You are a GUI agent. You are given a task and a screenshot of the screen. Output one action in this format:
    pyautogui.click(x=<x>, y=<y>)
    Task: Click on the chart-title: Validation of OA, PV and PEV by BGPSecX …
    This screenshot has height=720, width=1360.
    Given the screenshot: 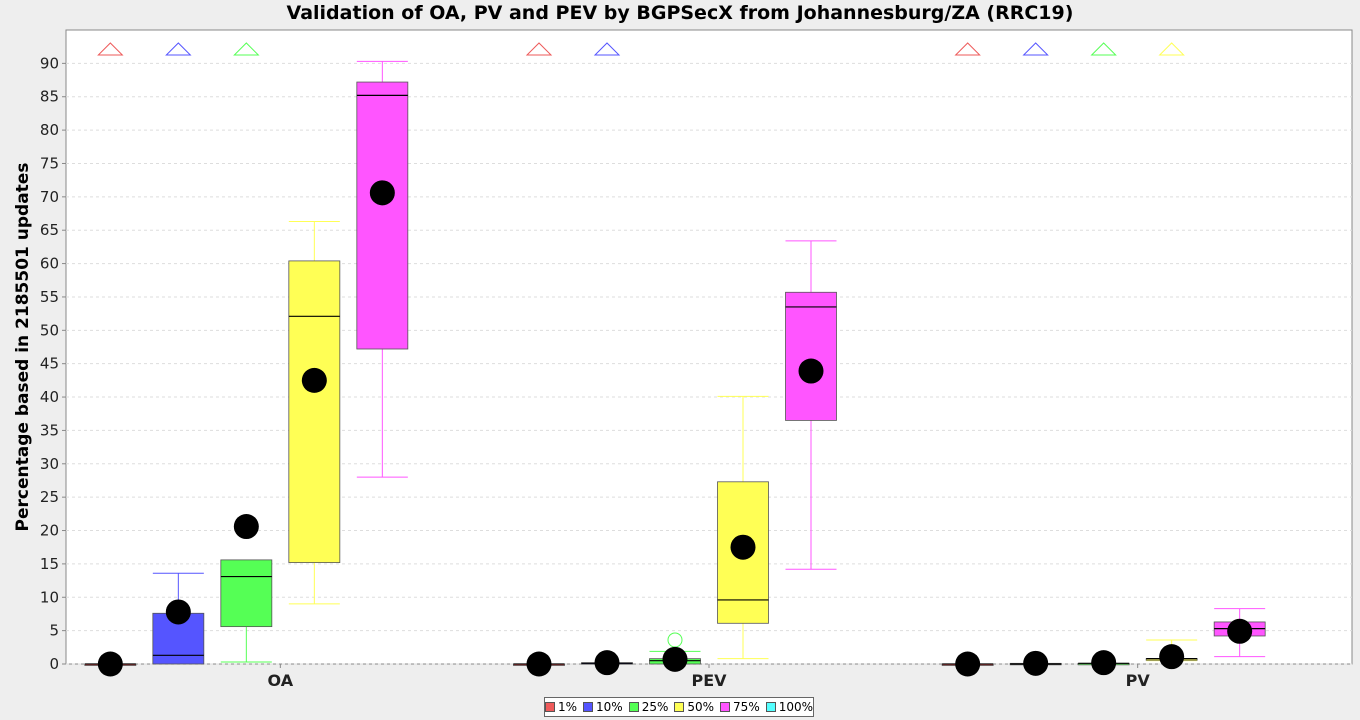 What is the action you would take?
    pyautogui.click(x=680, y=13)
    